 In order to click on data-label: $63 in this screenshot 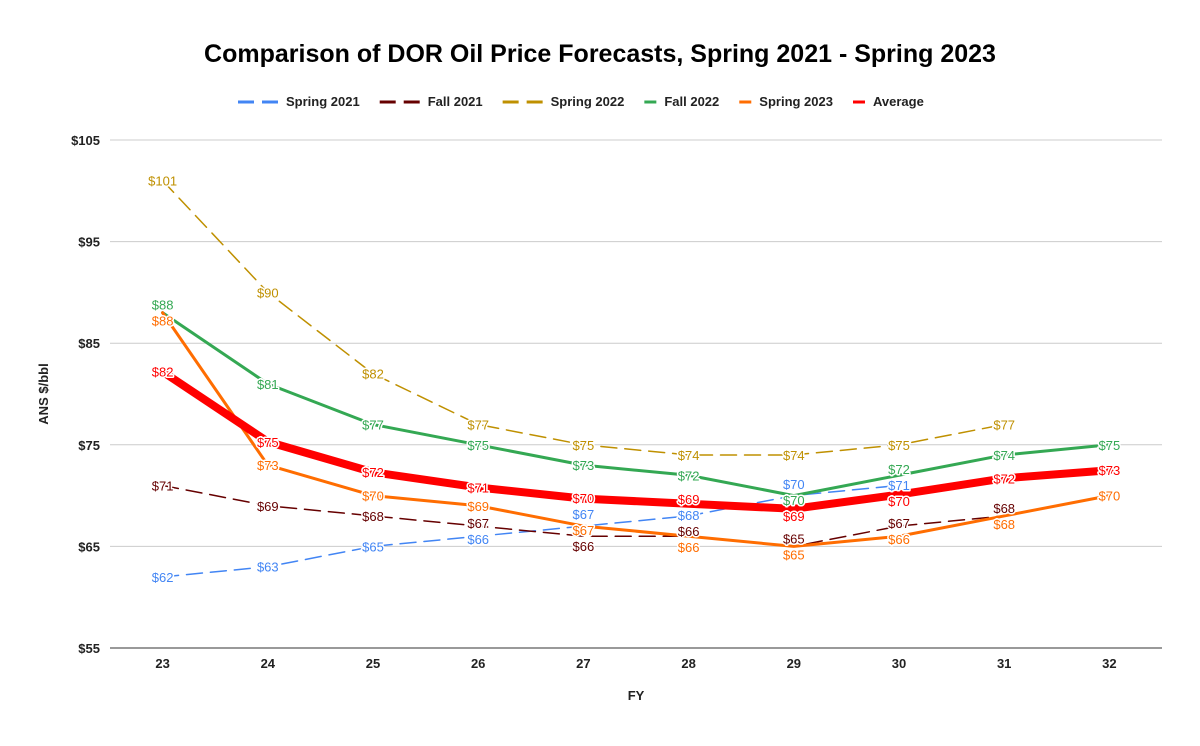, I will do `click(268, 567)`.